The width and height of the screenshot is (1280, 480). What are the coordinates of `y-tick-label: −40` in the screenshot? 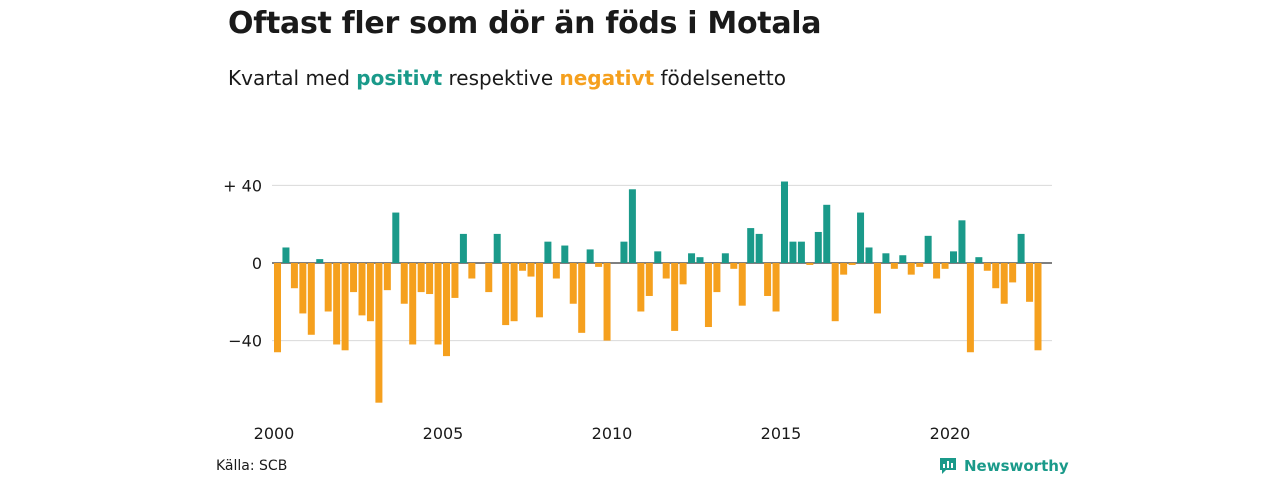 It's located at (245, 341).